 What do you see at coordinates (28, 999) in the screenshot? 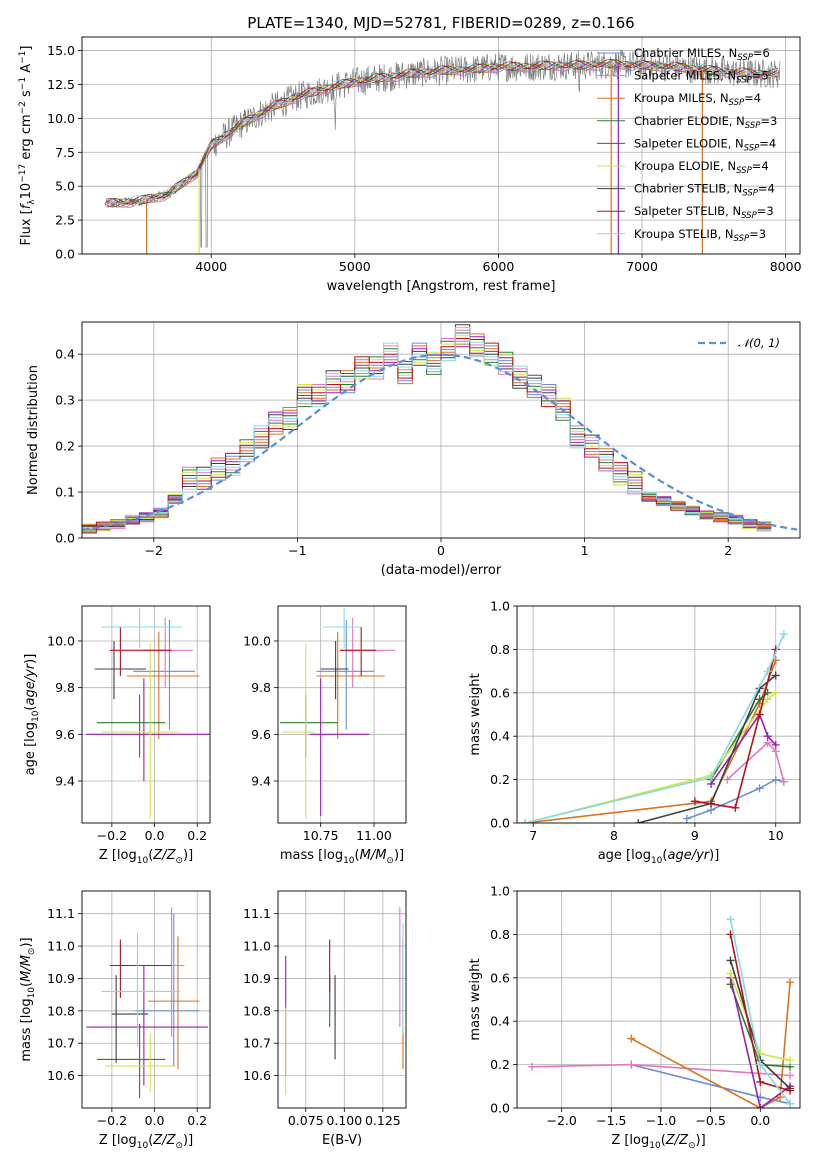
I see `y-axis-label: mass [log10(M/M⊙)]` at bounding box center [28, 999].